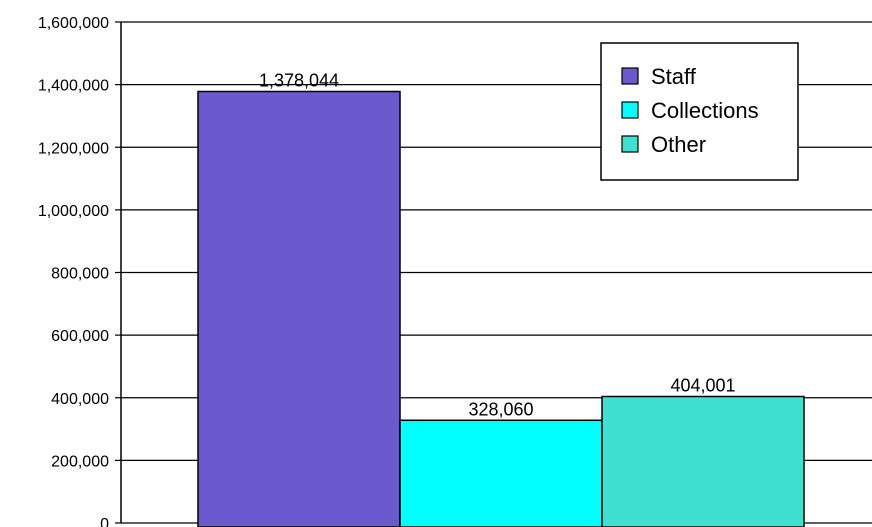 Image resolution: width=872 pixels, height=527 pixels. Describe the element at coordinates (80, 461) in the screenshot. I see `y-tick-label: 200,000` at that location.